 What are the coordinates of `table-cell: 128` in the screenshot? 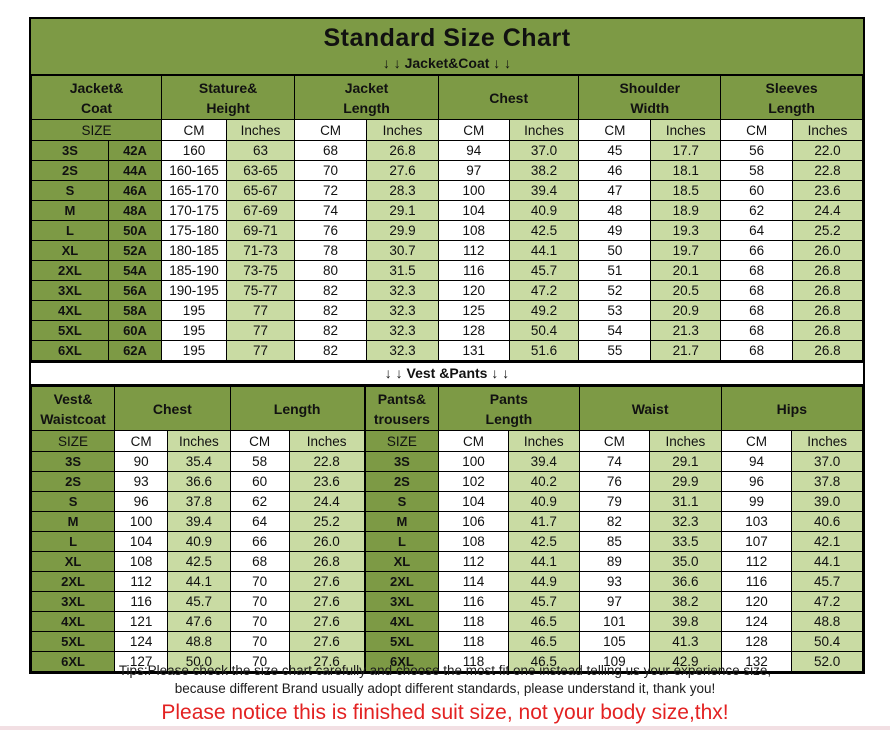 It's located at (473, 330).